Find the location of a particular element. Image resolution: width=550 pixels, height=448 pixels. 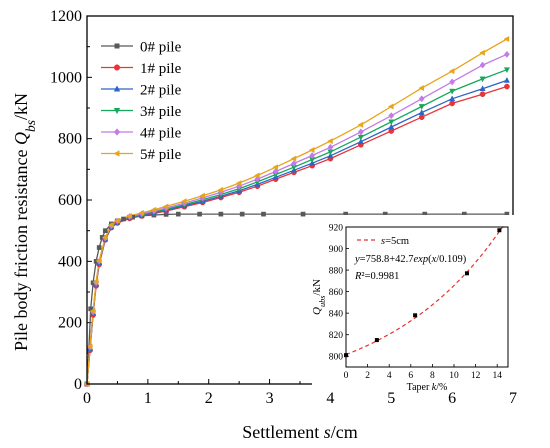

inset-fit-curve is located at coordinates (426, 291).